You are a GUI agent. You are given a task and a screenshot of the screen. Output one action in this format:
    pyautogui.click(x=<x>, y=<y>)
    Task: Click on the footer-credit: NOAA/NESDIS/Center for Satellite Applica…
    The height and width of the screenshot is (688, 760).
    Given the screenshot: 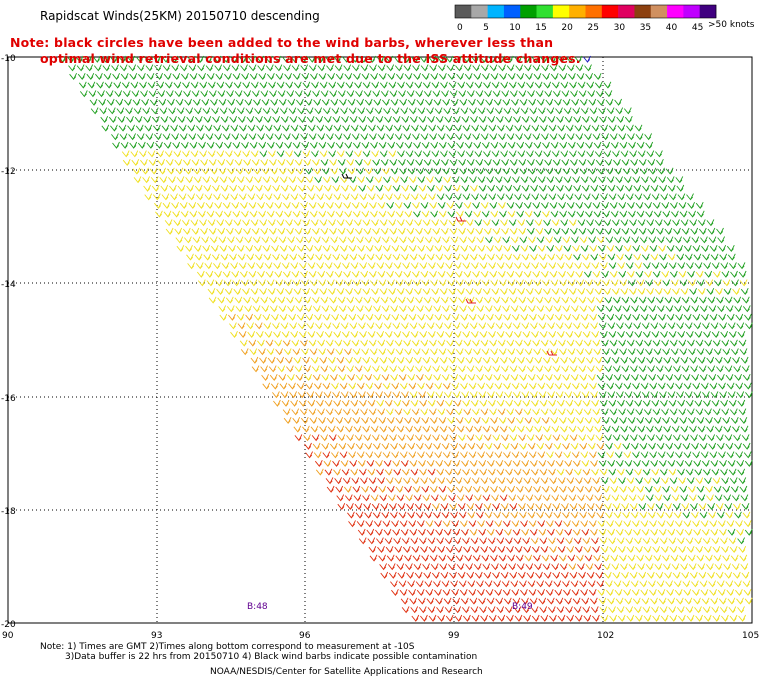 What is the action you would take?
    pyautogui.click(x=346, y=672)
    